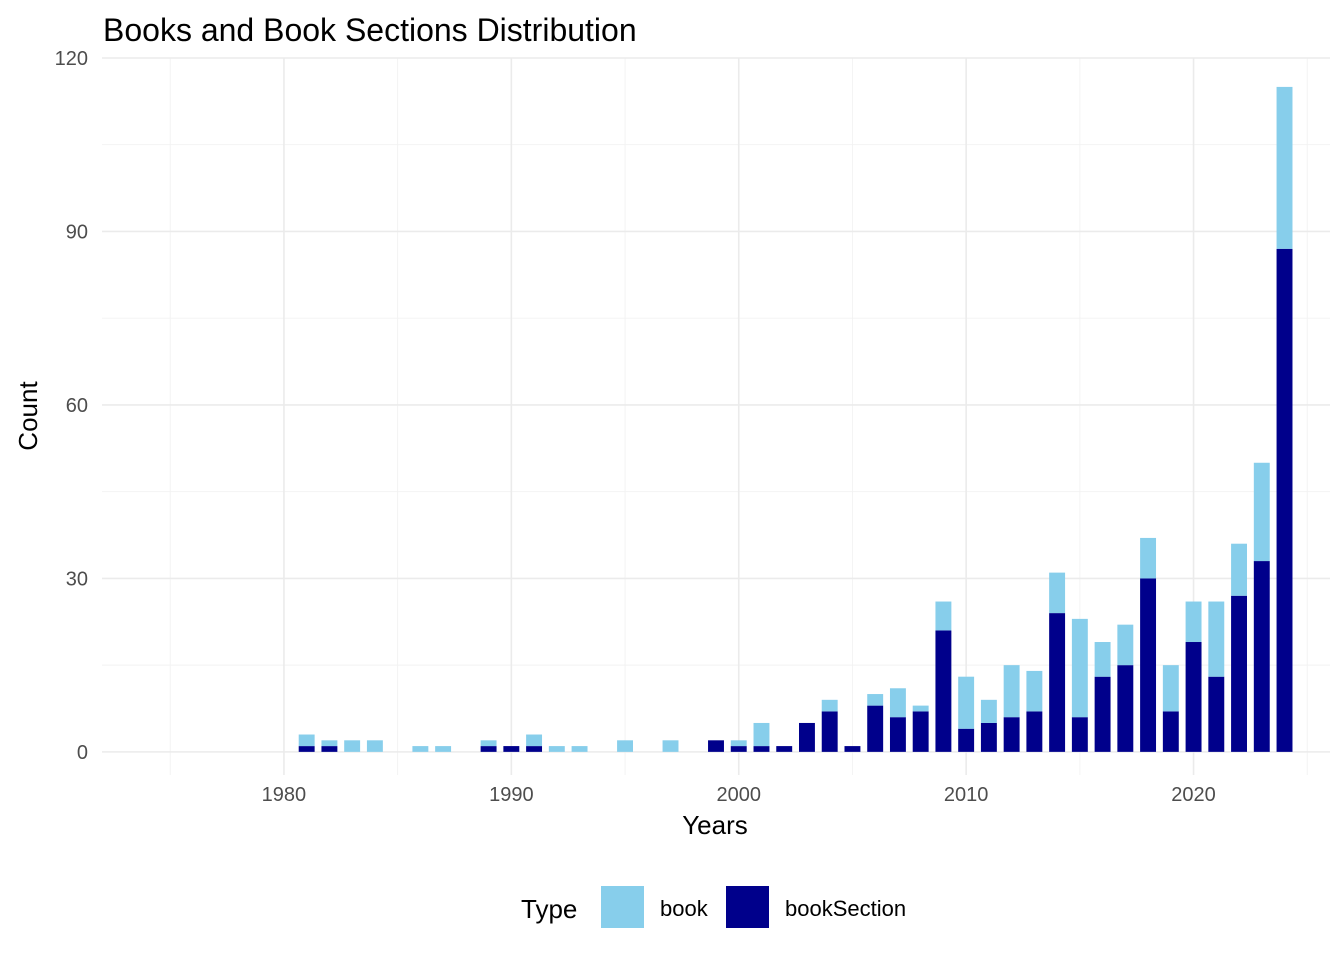  What do you see at coordinates (966, 702) in the screenshot?
I see `bar-book-2010` at bounding box center [966, 702].